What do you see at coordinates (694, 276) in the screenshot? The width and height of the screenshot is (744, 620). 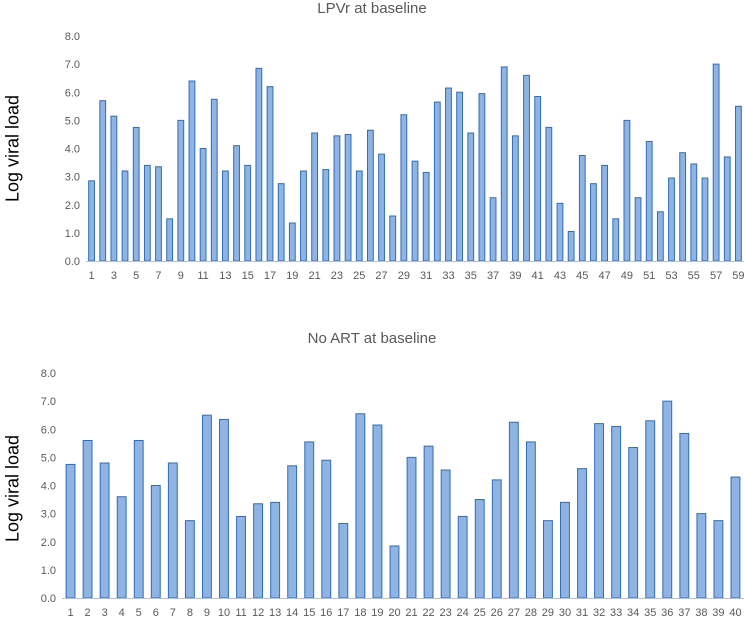 I see `x-tick-label: 55` at bounding box center [694, 276].